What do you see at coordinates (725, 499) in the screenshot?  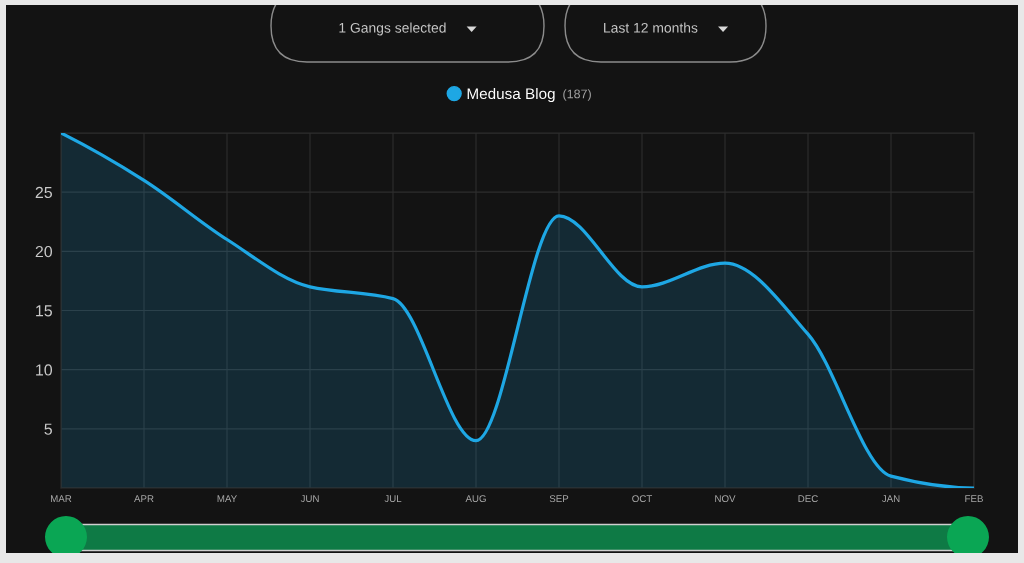 I see `x-tick-label: NOV` at bounding box center [725, 499].